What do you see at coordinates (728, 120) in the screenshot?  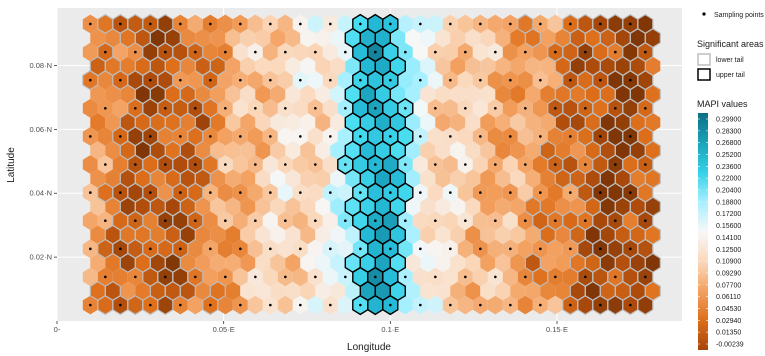 I see `colorbar-label: 0.29900` at bounding box center [728, 120].